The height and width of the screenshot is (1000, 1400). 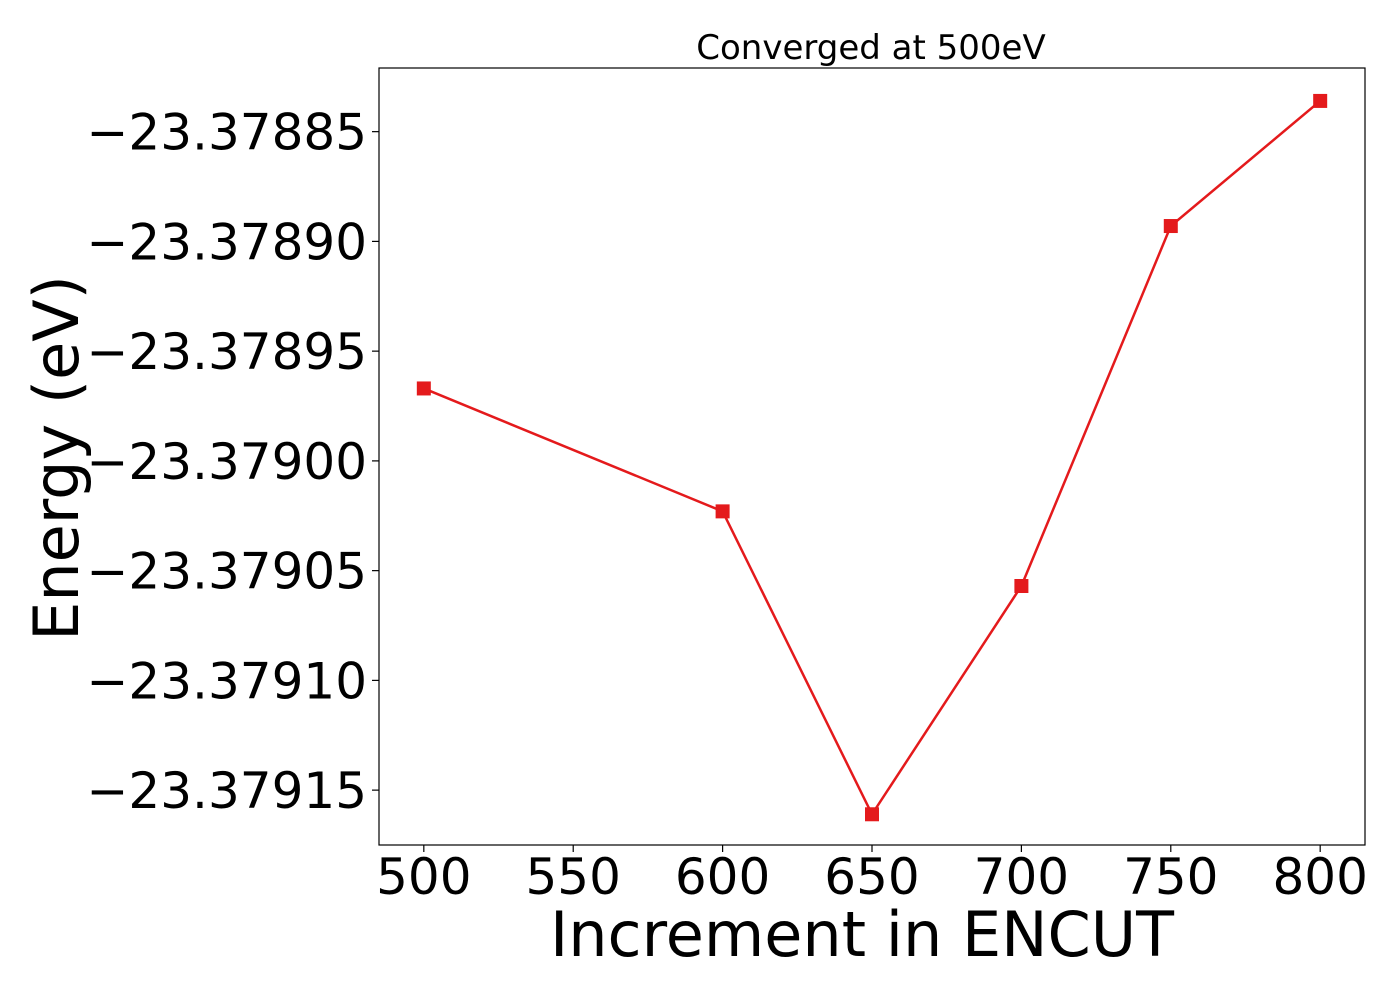 I want to click on chart-title: Converged at 500eV, so click(x=870, y=48).